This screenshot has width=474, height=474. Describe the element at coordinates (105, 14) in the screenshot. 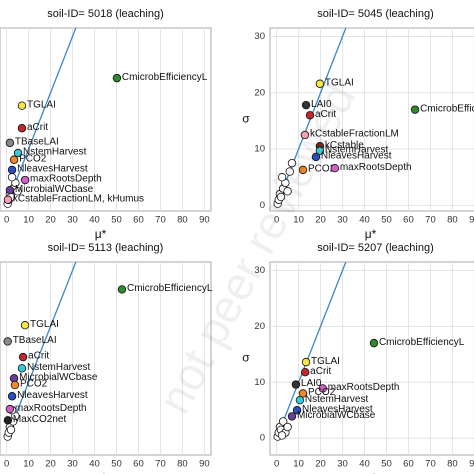

I see `chart-title: soil-ID= 5018 (leaching)` at that location.